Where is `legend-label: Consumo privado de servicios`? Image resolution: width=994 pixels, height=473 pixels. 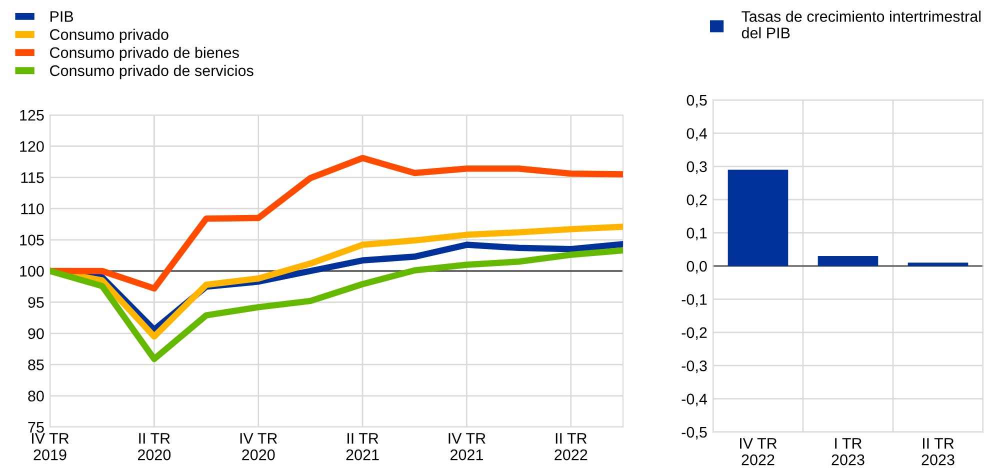 legend-label: Consumo privado de servicios is located at coordinates (152, 72).